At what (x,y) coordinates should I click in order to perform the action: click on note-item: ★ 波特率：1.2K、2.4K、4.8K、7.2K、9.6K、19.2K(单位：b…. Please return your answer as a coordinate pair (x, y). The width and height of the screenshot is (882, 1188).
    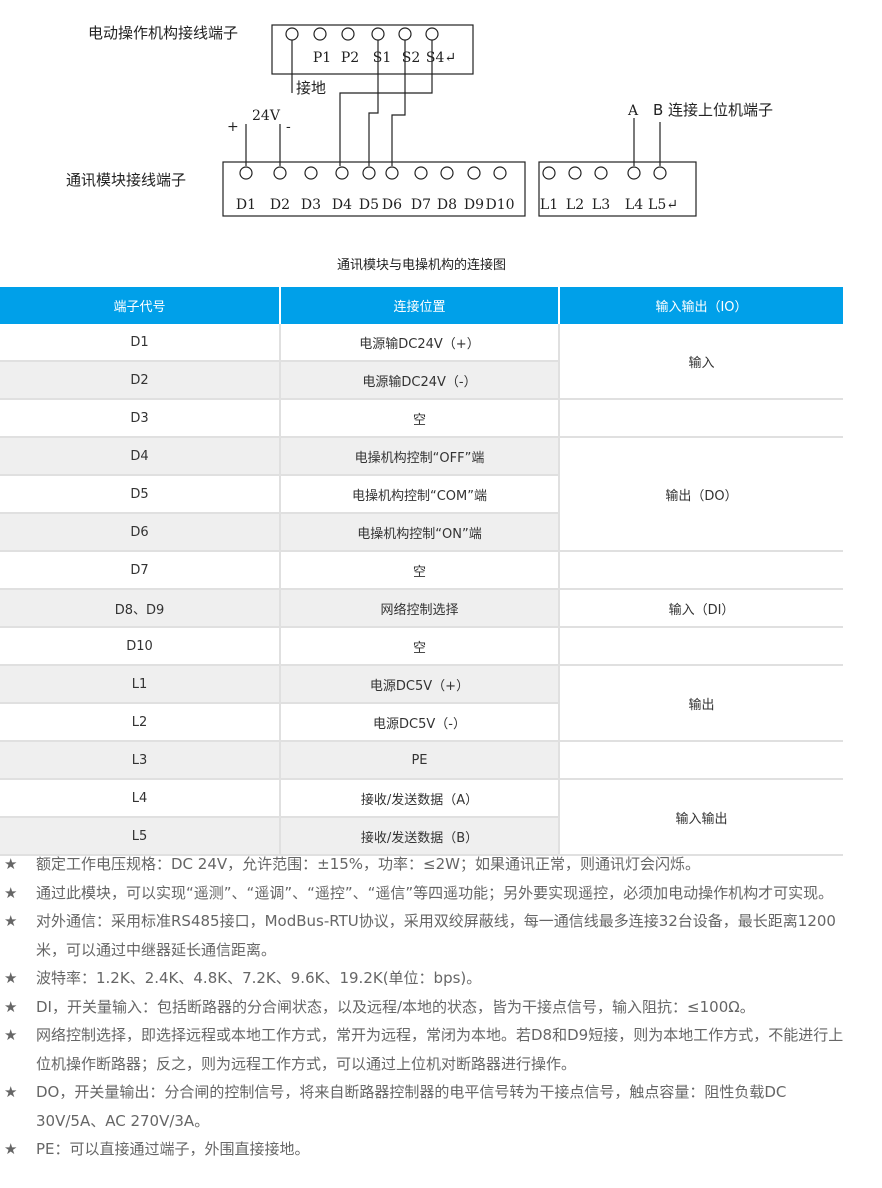
    Looking at the image, I should click on (425, 978).